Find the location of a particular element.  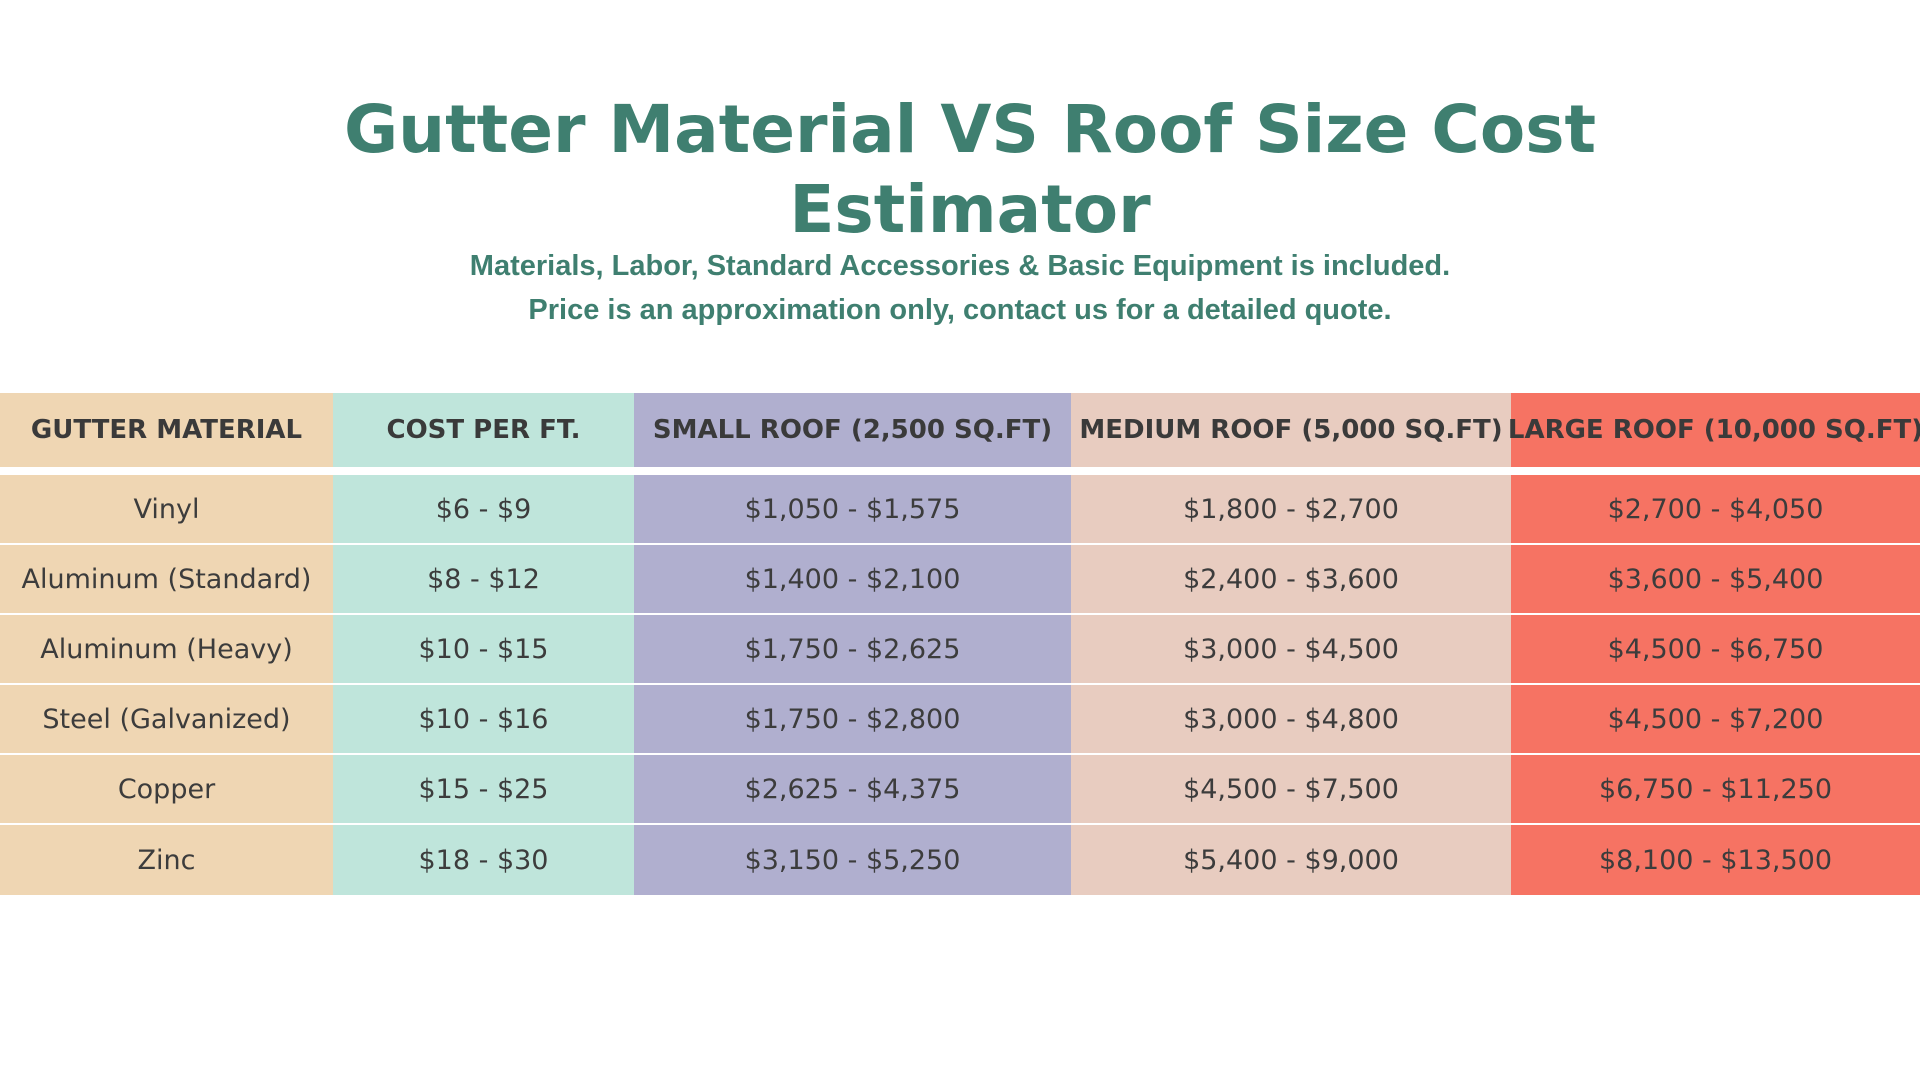

cell-cost-per-ft: $10 - $16 is located at coordinates (483, 719).